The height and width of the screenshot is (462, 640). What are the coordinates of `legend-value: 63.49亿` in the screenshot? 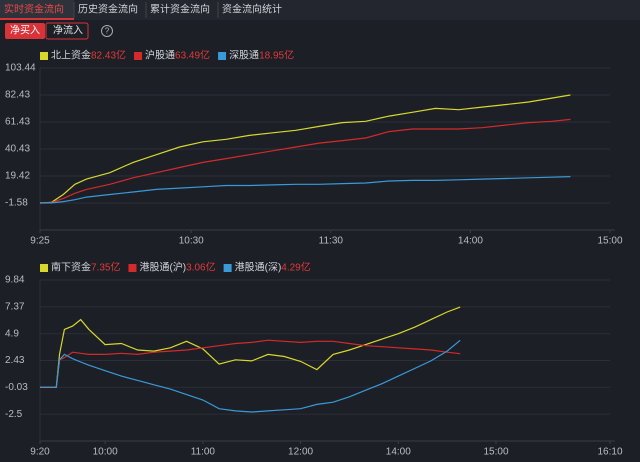 It's located at (192, 55).